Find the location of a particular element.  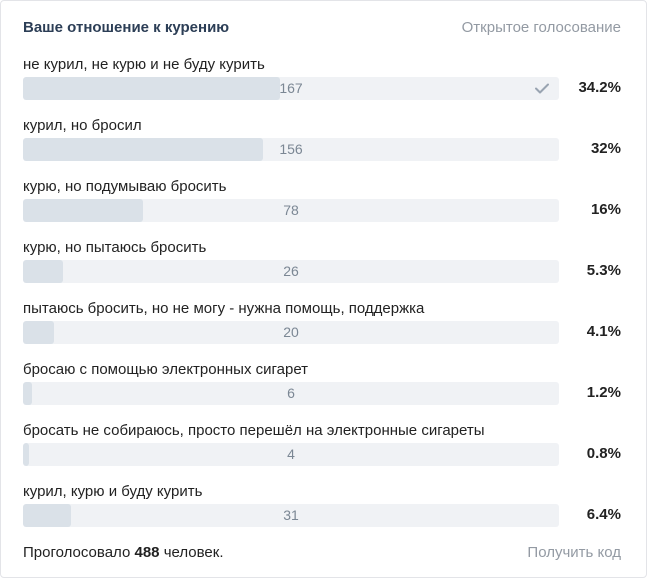

option-bar-track: 20 is located at coordinates (291, 332).